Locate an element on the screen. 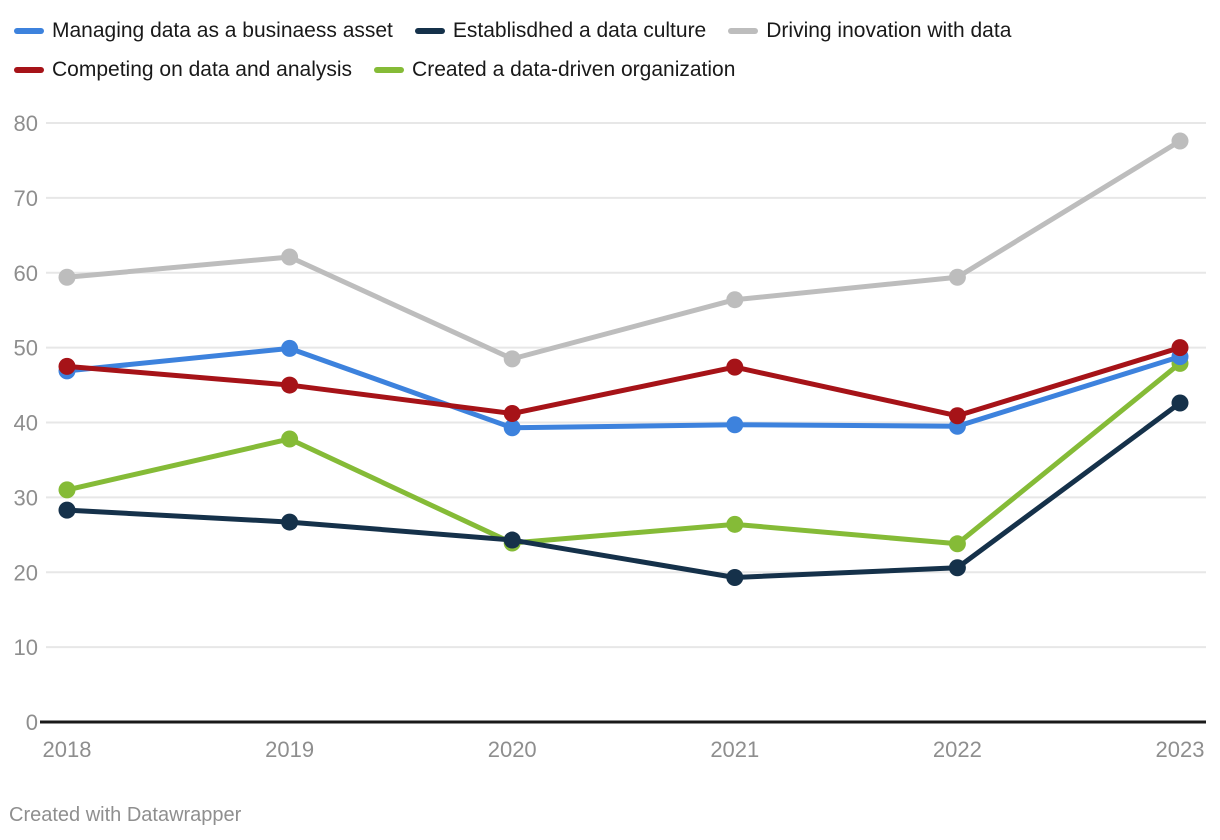 The height and width of the screenshot is (840, 1220). legend-item: Created a data-driven organization is located at coordinates (554, 70).